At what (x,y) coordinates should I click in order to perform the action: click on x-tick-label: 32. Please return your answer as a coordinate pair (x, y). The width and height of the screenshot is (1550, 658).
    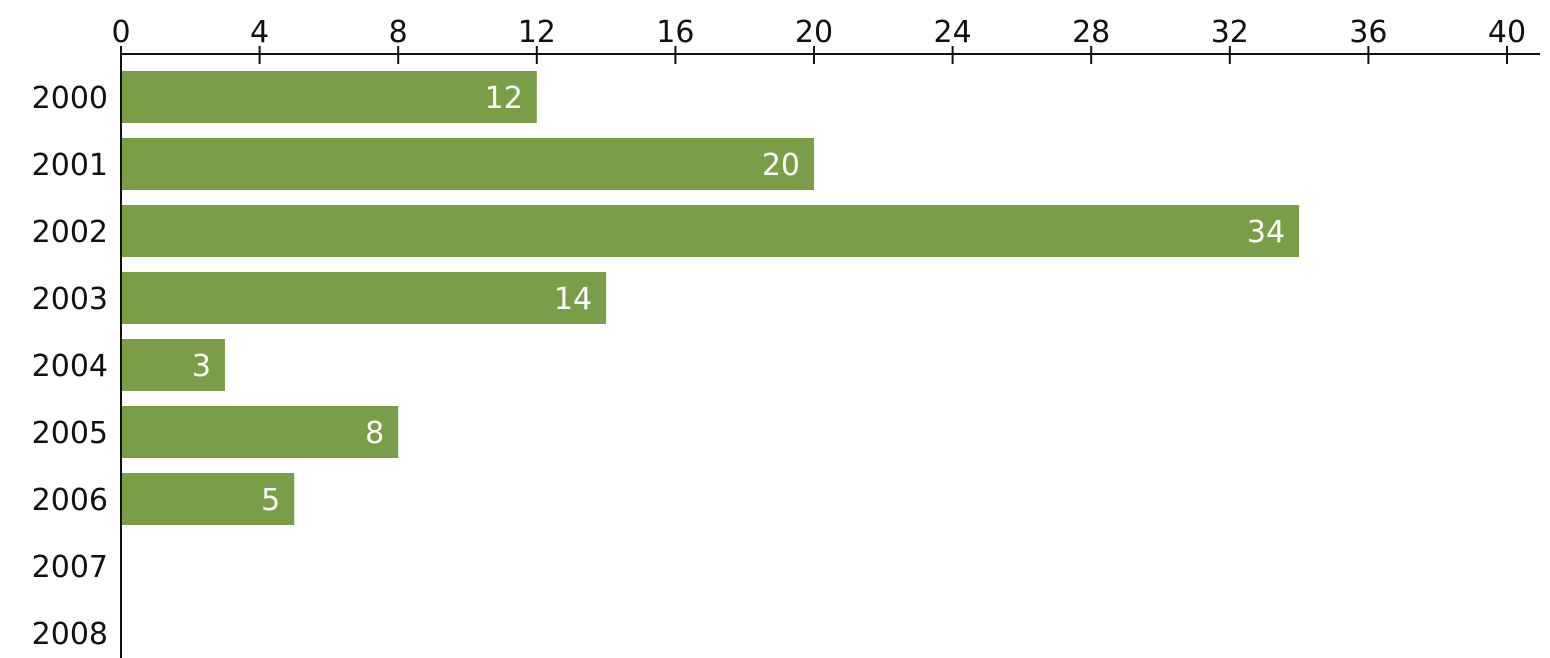
    Looking at the image, I should click on (1230, 32).